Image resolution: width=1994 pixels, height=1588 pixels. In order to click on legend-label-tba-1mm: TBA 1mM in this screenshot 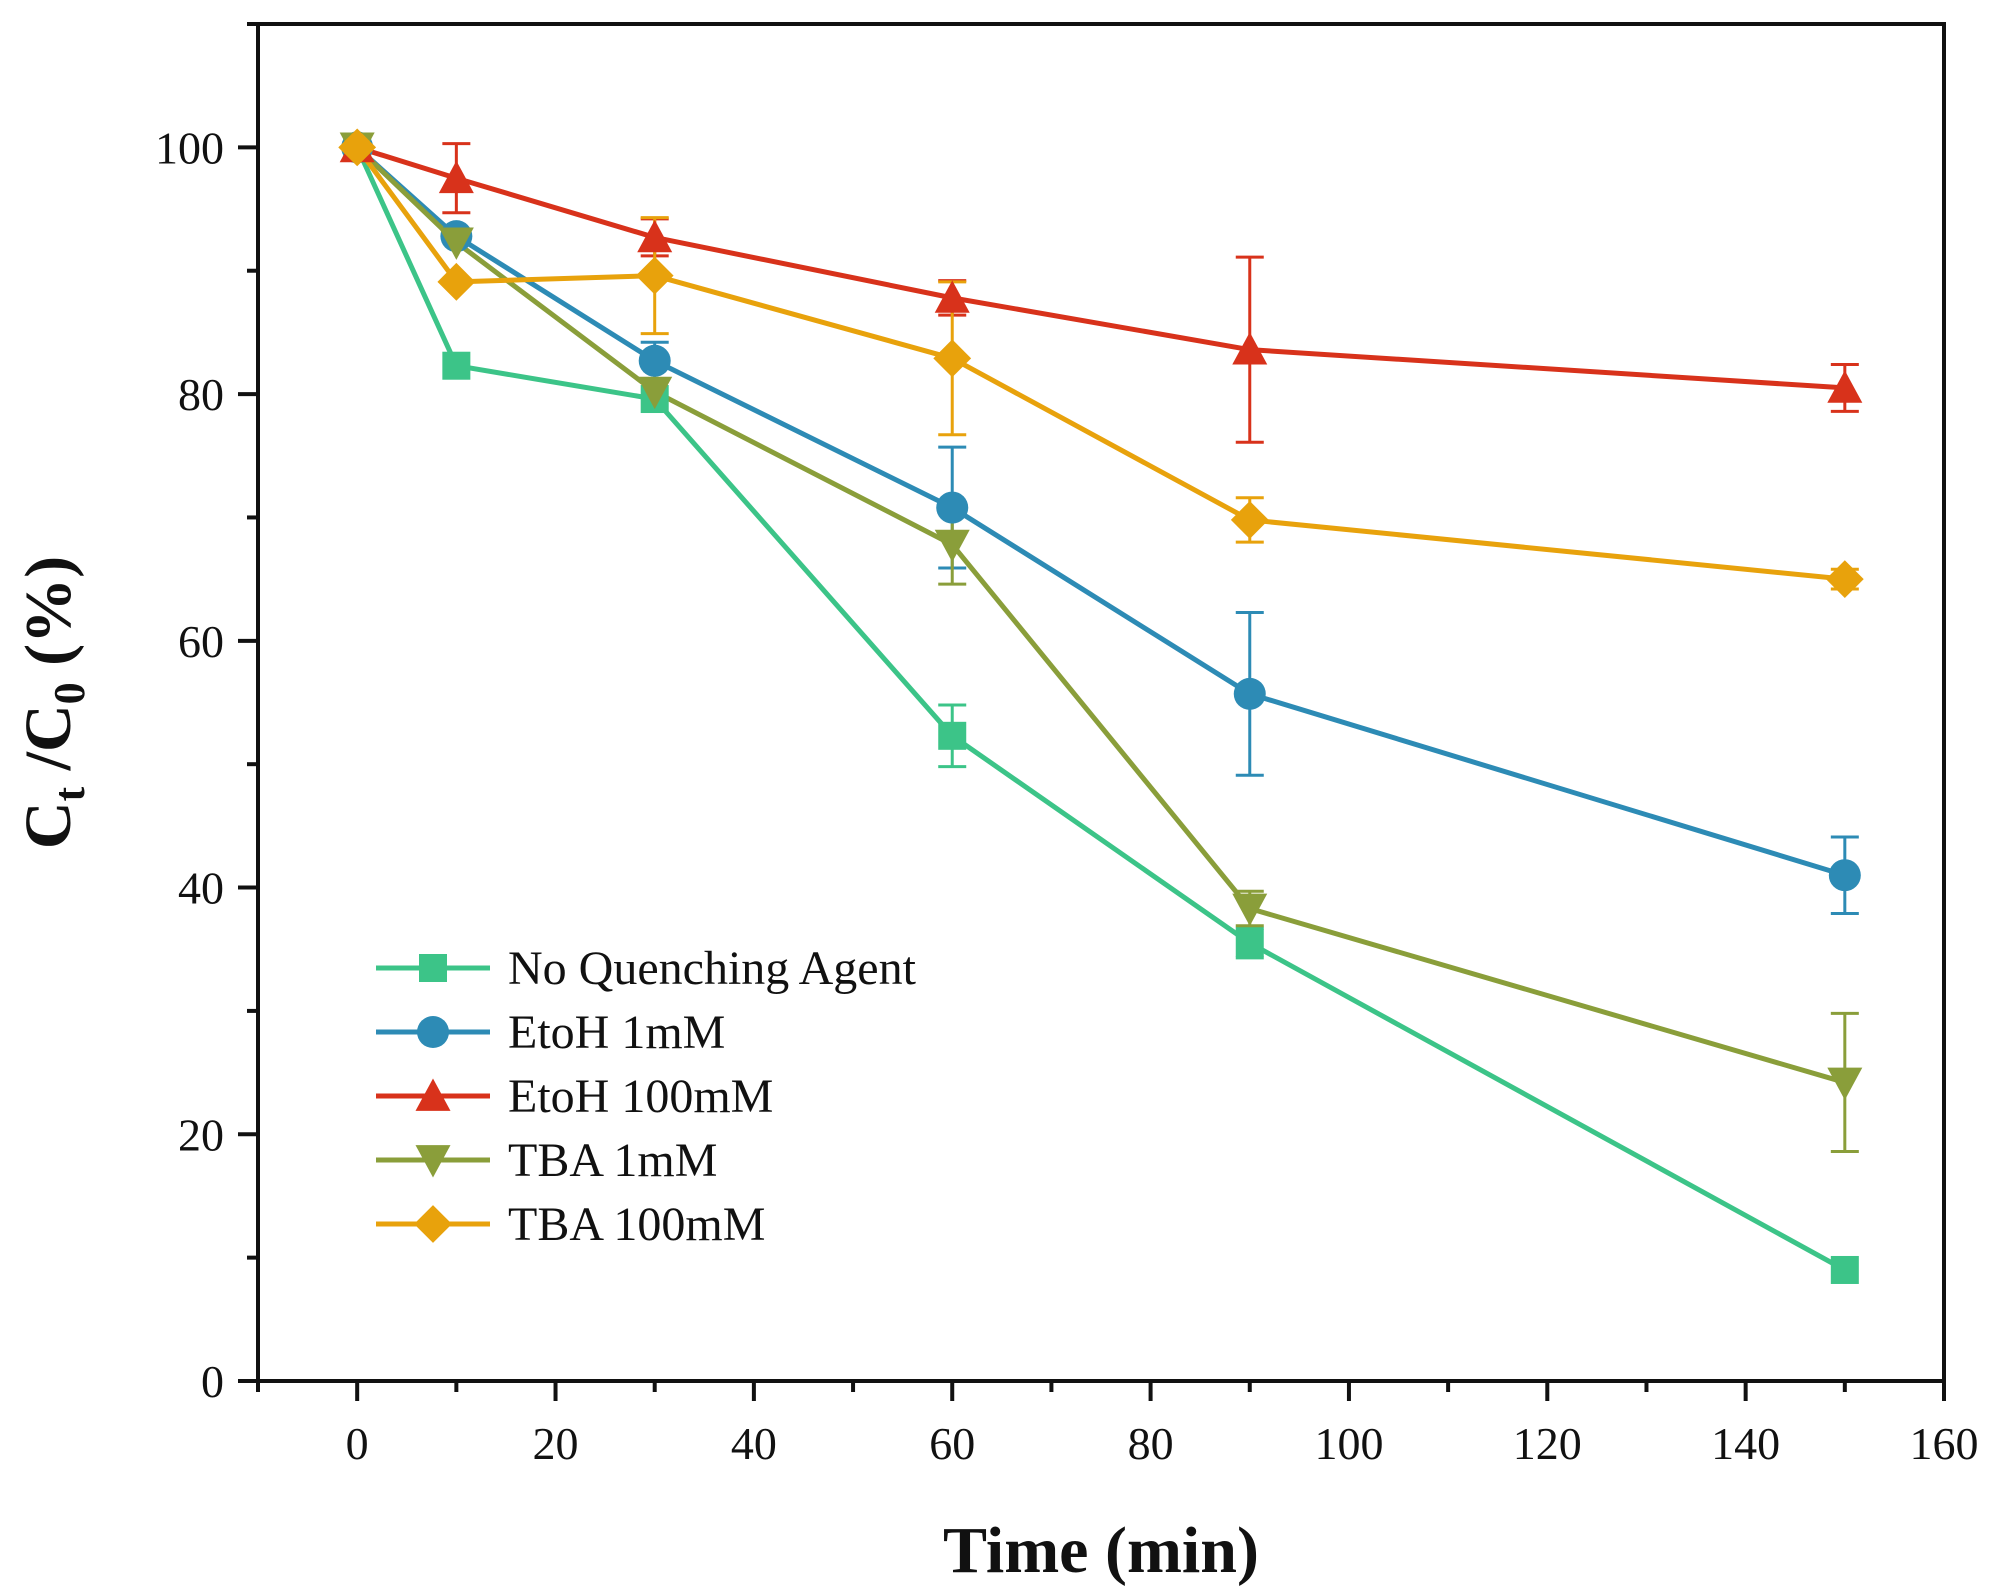, I will do `click(612, 1160)`.